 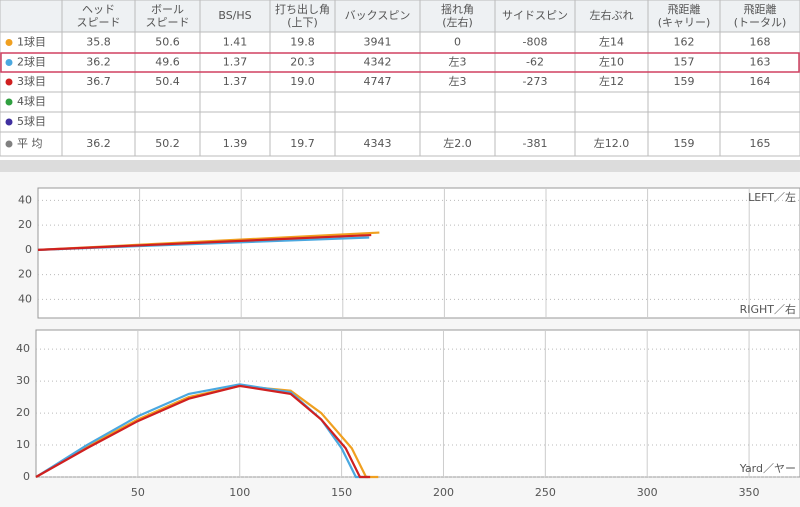 What do you see at coordinates (167, 81) in the screenshot?
I see `cell: 50.4` at bounding box center [167, 81].